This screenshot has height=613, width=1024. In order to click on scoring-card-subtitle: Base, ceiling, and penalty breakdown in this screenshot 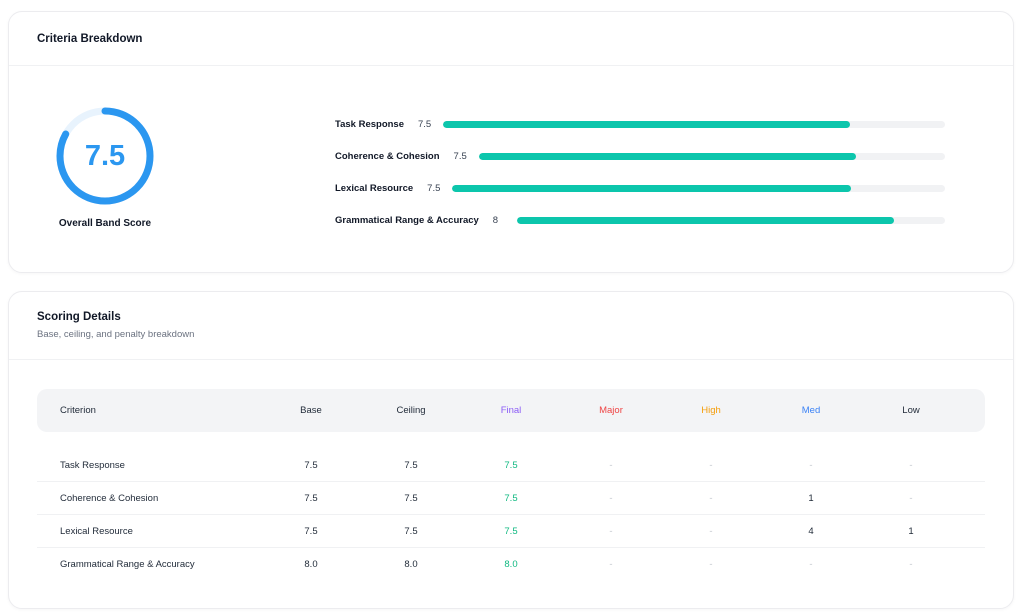, I will do `click(525, 334)`.